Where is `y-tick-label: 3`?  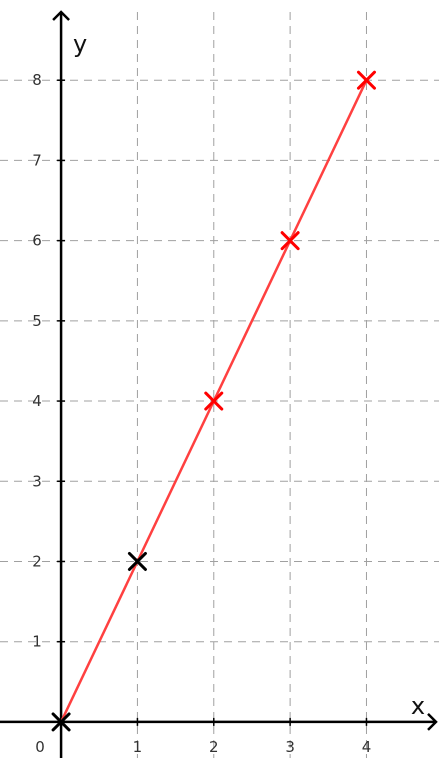
y-tick-label: 3 is located at coordinates (37, 481).